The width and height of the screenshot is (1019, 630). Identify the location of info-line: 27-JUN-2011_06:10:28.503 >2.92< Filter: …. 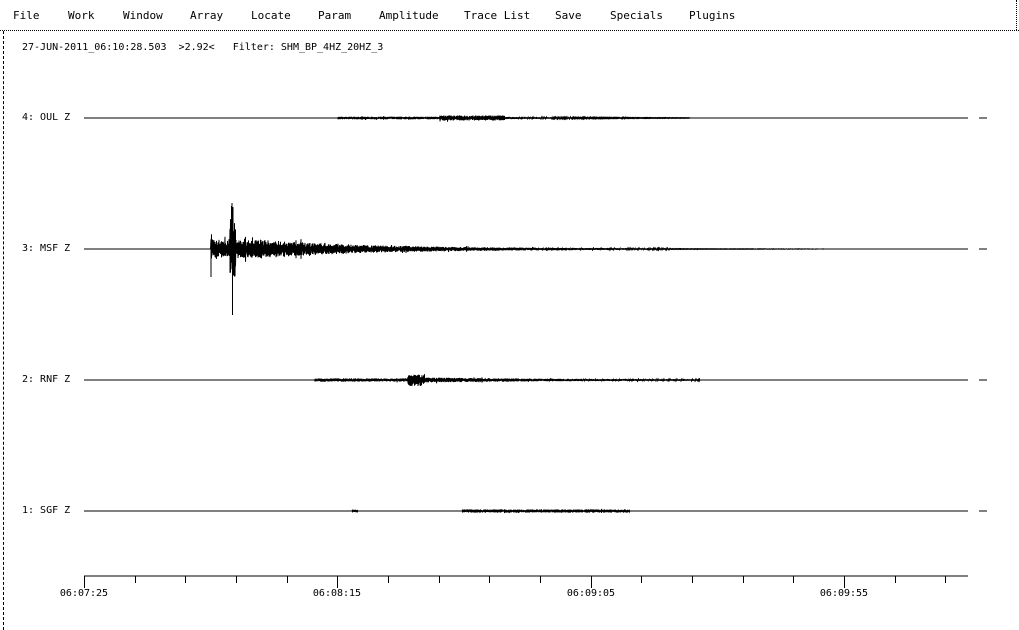
(202, 47).